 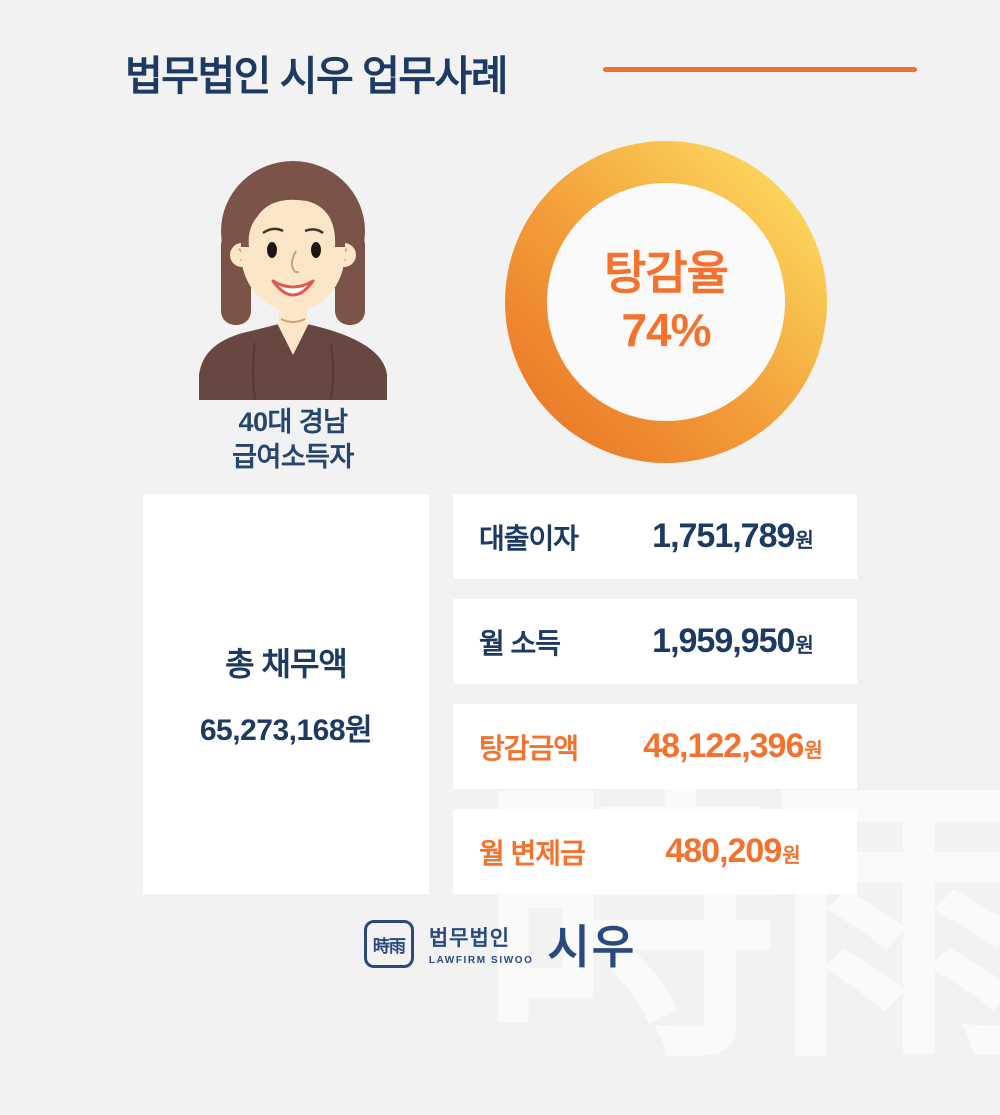 I want to click on lawfirm-name-korean: 시우, so click(x=592, y=947).